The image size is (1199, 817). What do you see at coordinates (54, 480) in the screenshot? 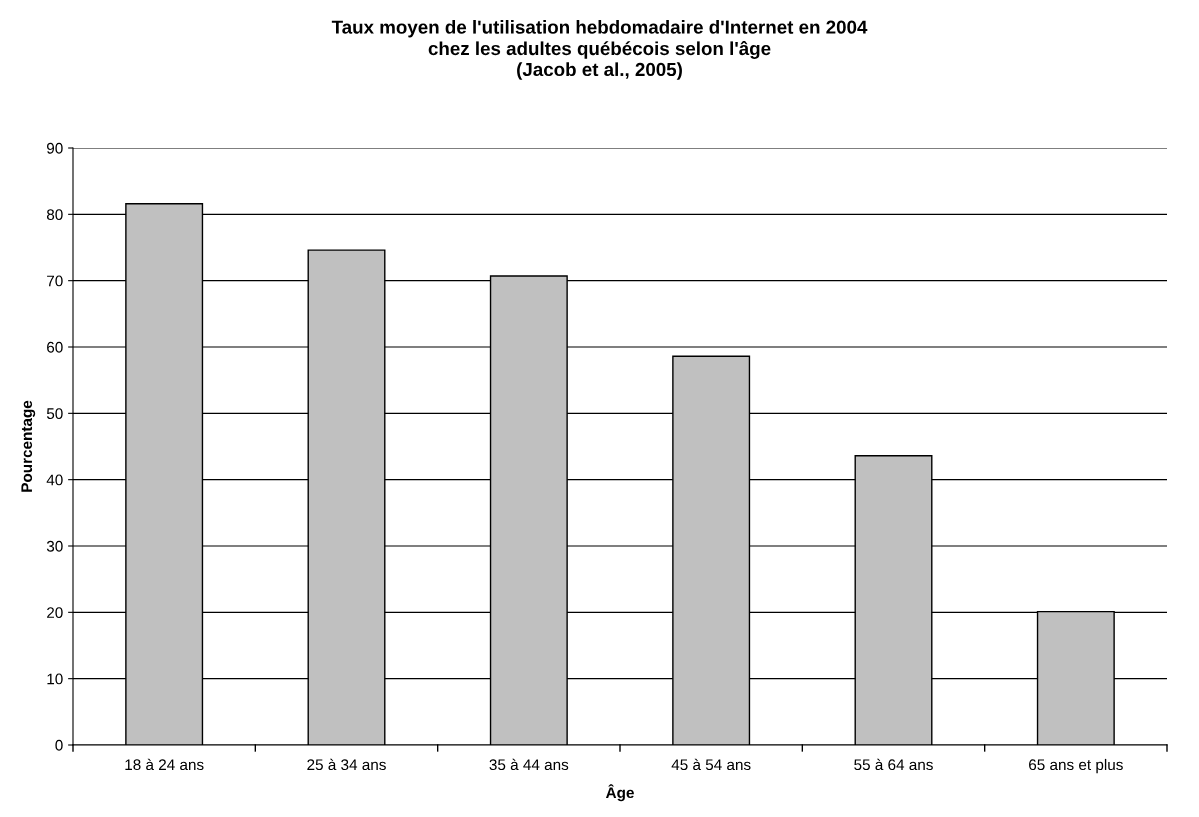
I see `y-tick-label: 40` at bounding box center [54, 480].